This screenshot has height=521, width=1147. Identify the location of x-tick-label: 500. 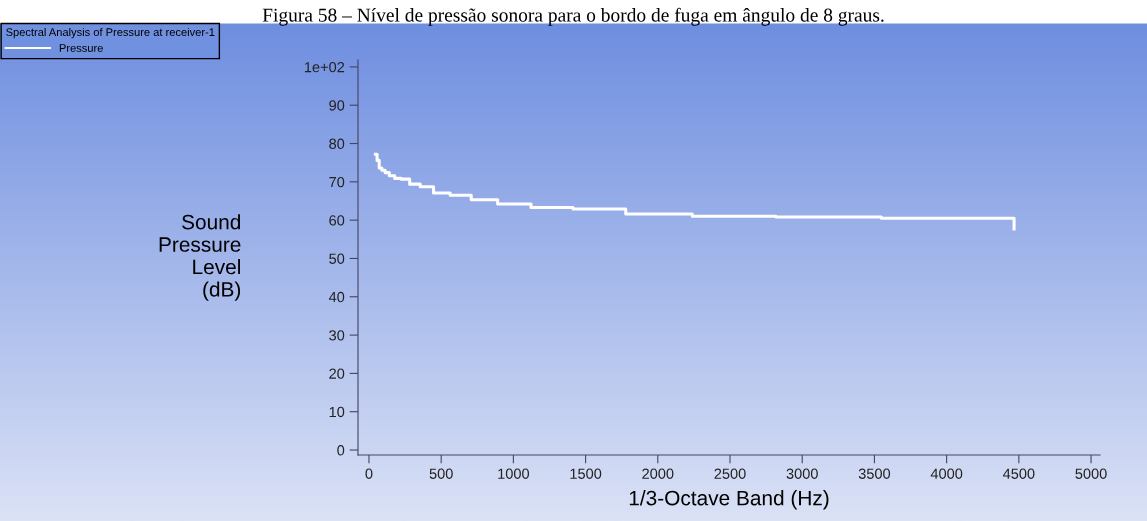
(441, 473).